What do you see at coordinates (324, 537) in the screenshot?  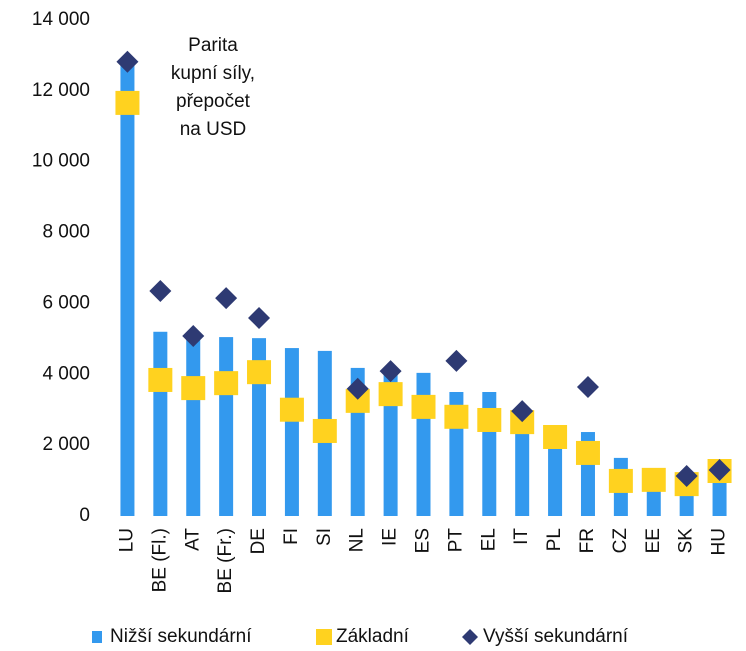 I see `x-tick-label: SI` at bounding box center [324, 537].